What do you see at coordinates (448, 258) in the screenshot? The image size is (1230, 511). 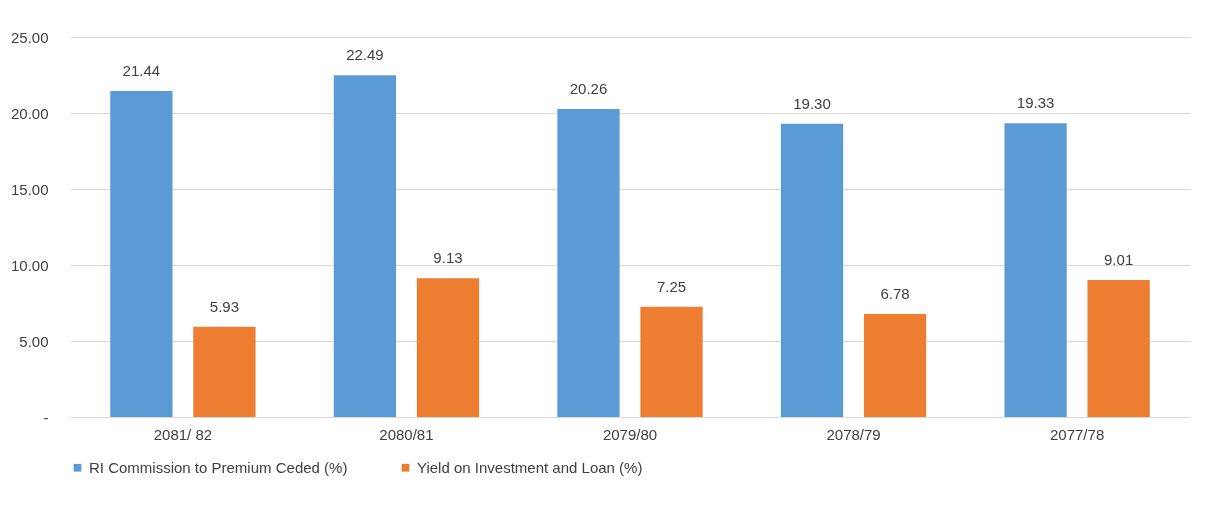 I see `data-label: 9.13` at bounding box center [448, 258].